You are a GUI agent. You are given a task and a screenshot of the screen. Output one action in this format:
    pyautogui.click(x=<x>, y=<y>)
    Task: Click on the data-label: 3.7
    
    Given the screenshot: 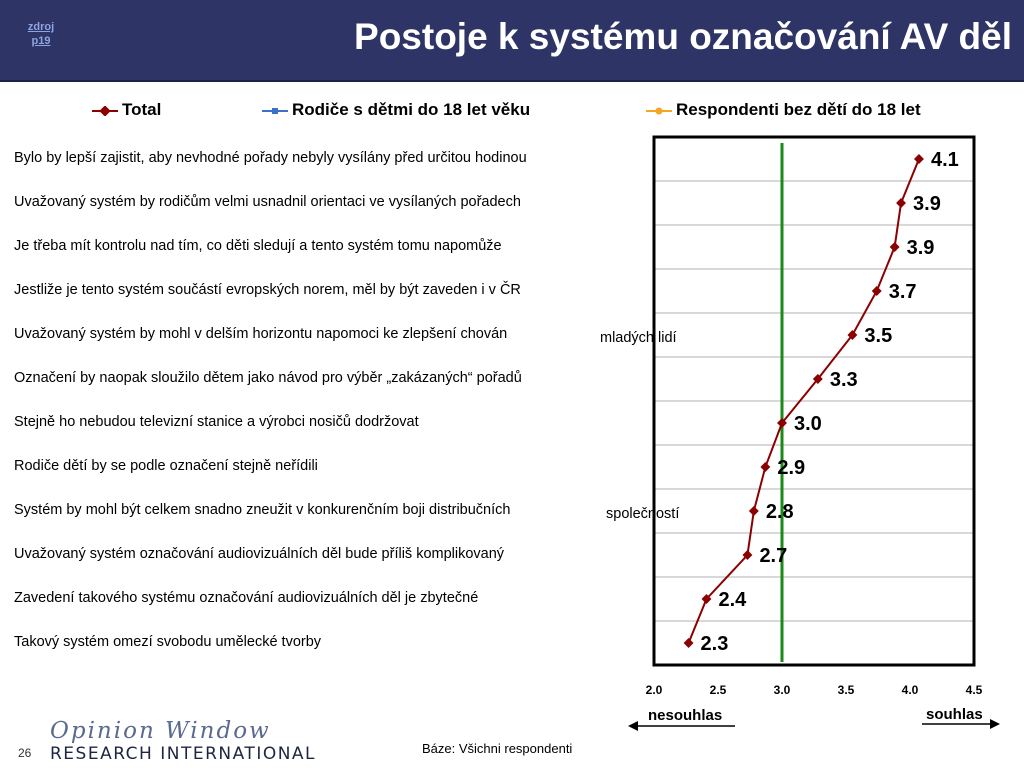 What is the action you would take?
    pyautogui.click(x=903, y=292)
    